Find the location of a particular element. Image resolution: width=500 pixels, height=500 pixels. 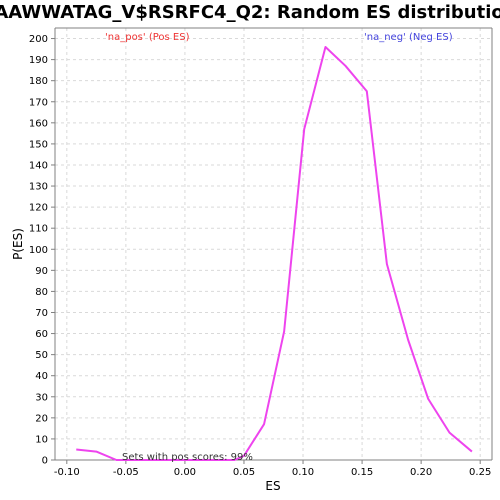

x-tick-label: 0.25 is located at coordinates (480, 472).